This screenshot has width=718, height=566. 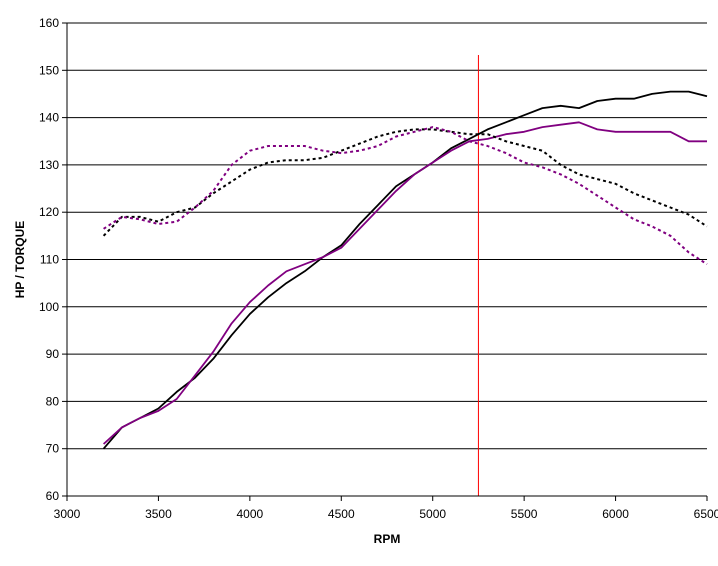 I want to click on x-tick-label: 6000, so click(x=615, y=514).